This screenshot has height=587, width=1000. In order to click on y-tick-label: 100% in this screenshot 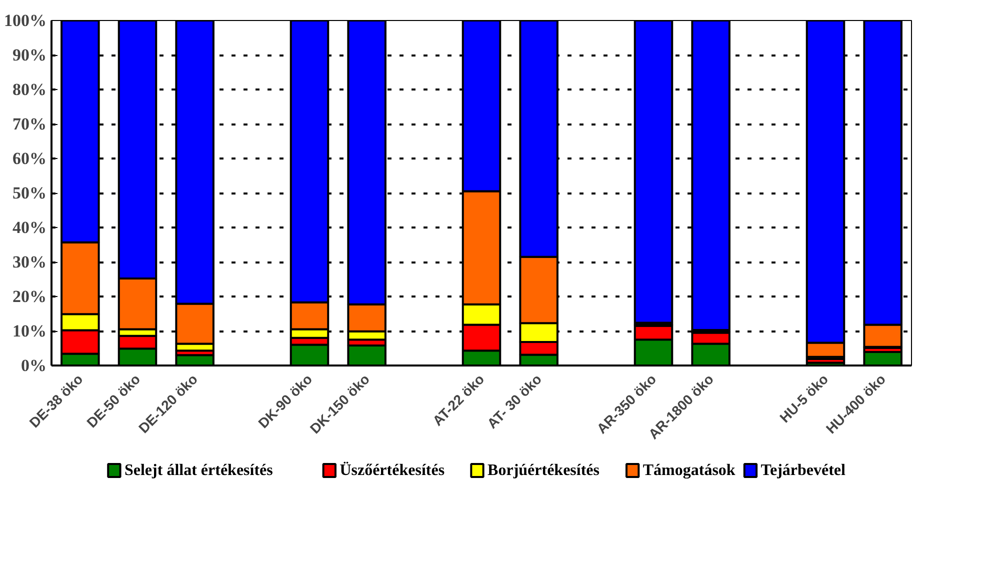, I will do `click(25, 20)`.